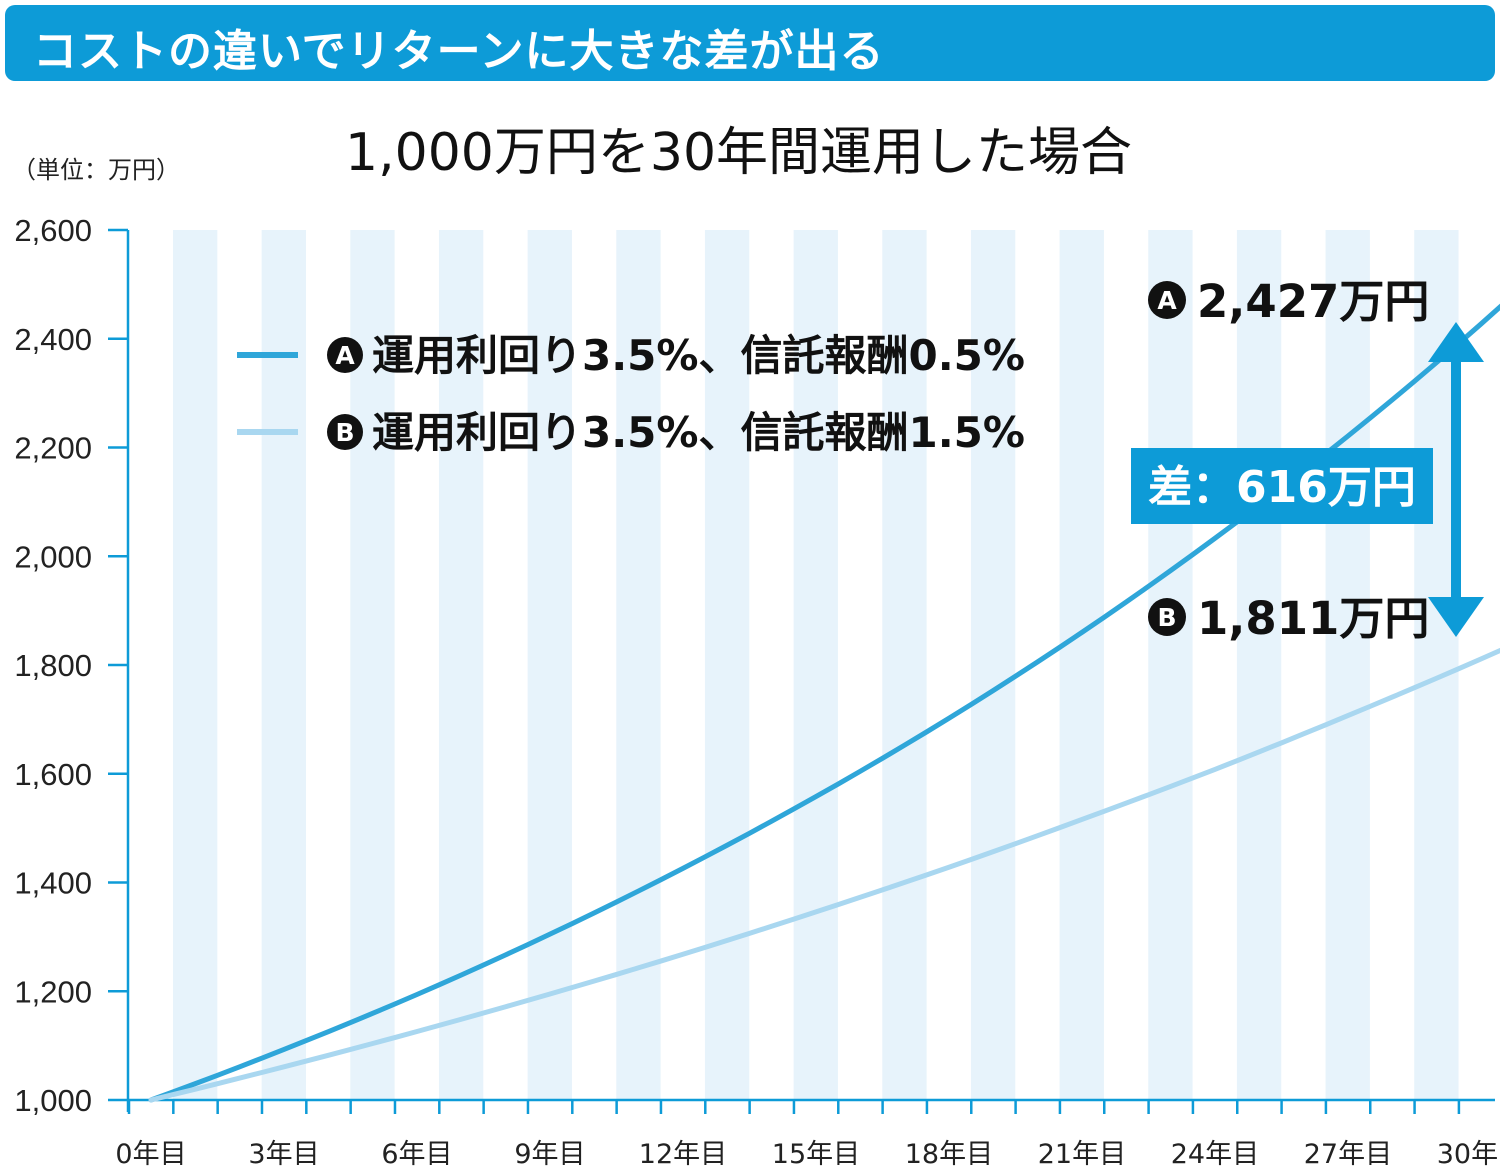 The height and width of the screenshot is (1175, 1500). I want to click on legend-label: 運用利回り3.5%、信託報酬0.5%, so click(698, 355).